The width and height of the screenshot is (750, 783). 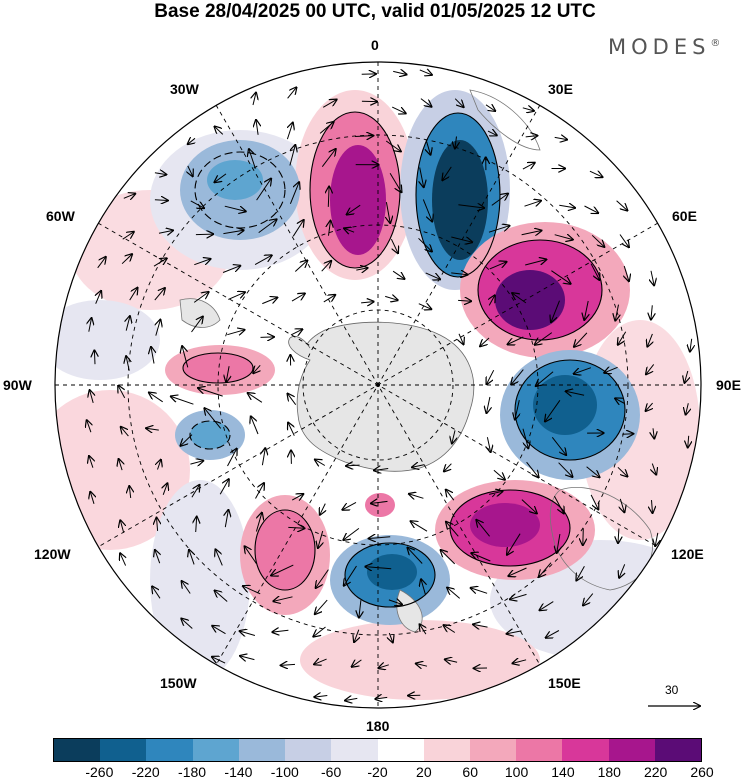 I want to click on colorbar-tick-label: 20, so click(x=424, y=772).